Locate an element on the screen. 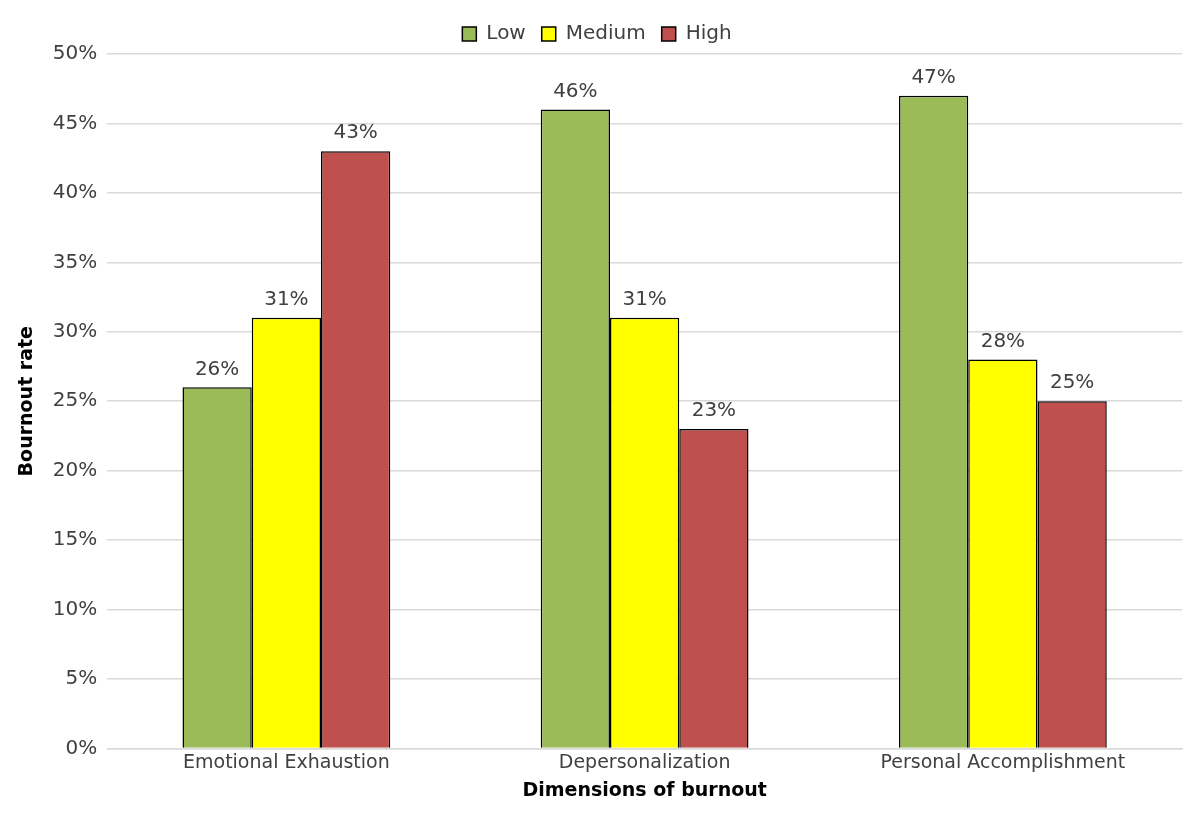 The width and height of the screenshot is (1200, 817). legend-label: Low is located at coordinates (506, 32).